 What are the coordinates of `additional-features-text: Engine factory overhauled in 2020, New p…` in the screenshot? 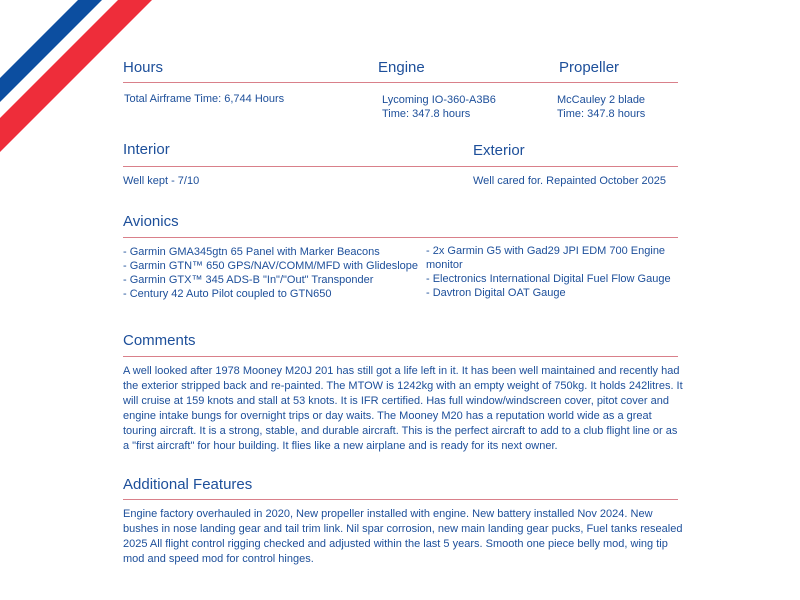 It's located at (403, 536).